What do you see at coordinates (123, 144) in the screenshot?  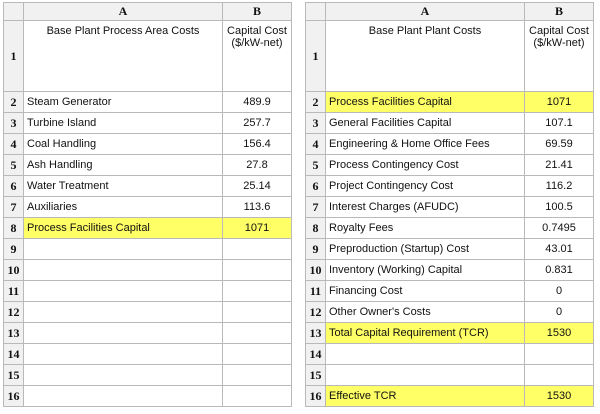 I see `cost-item-cell: Coal Handling` at bounding box center [123, 144].